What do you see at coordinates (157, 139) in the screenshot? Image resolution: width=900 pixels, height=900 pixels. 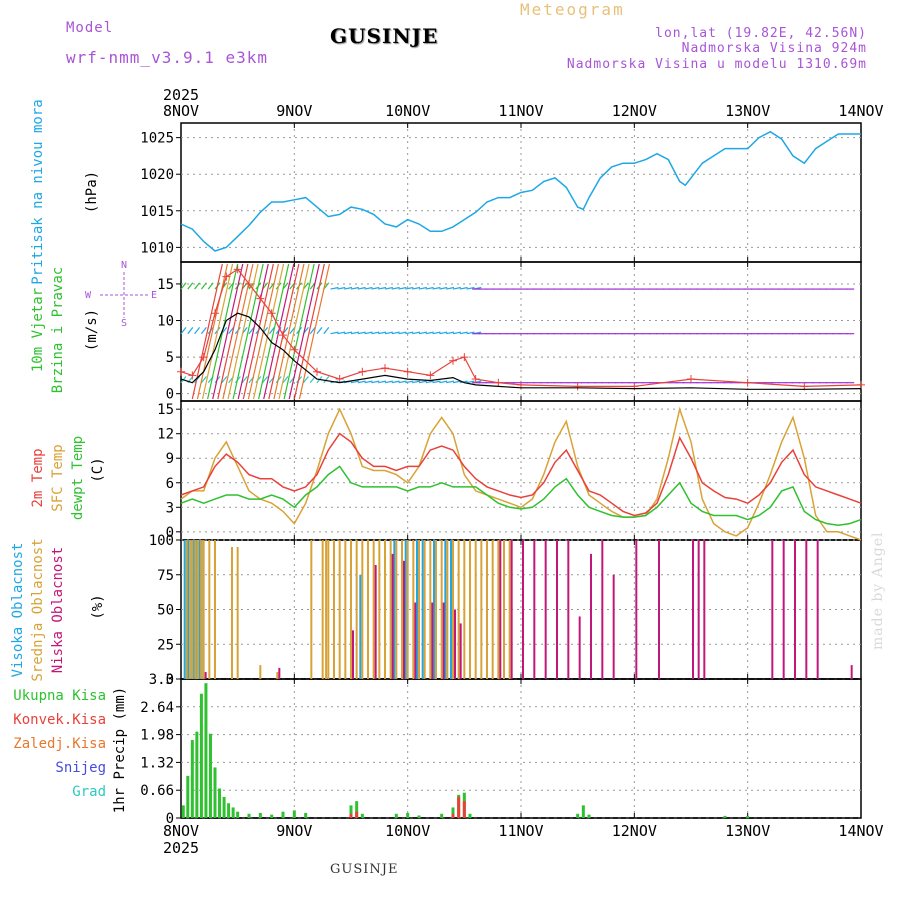 I see `y-tick-label: 1025` at bounding box center [157, 139].